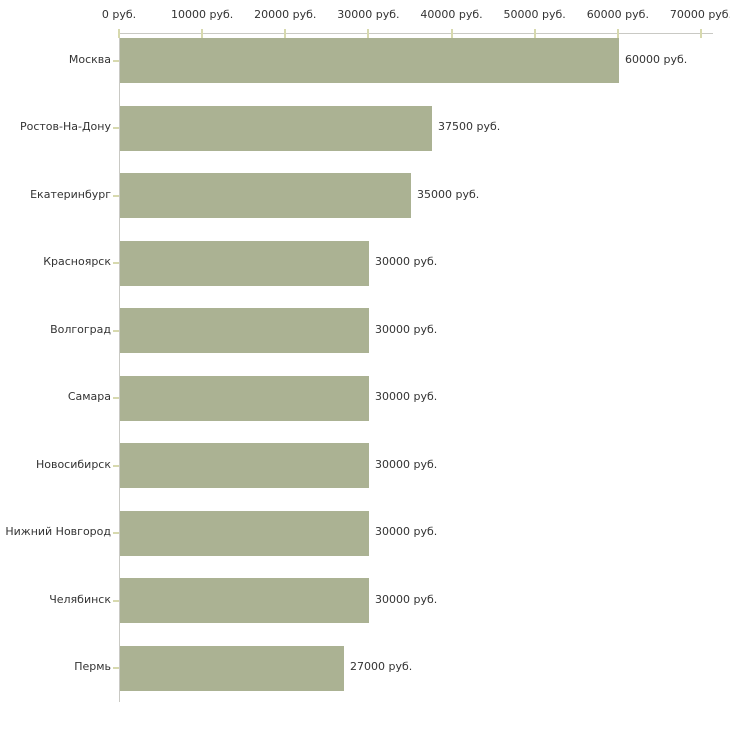 The image size is (730, 730). What do you see at coordinates (80, 329) in the screenshot?
I see `category-label: Волгоград` at bounding box center [80, 329].